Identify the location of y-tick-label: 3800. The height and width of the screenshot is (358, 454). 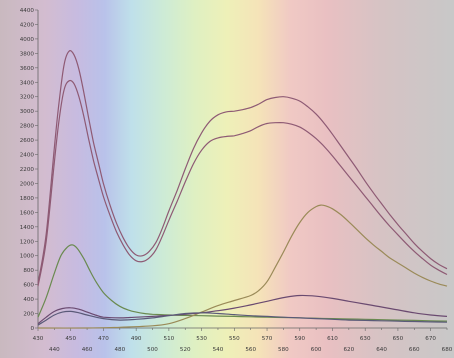
(27, 54).